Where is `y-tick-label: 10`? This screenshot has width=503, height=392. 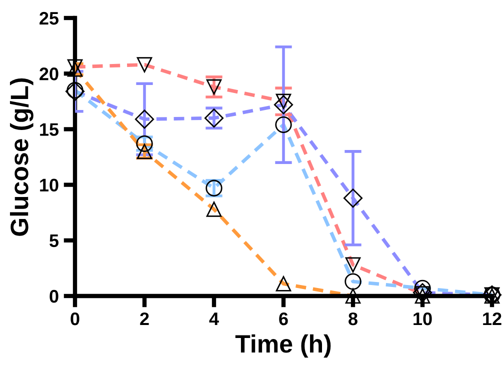
y-tick-label: 10 is located at coordinates (49, 185).